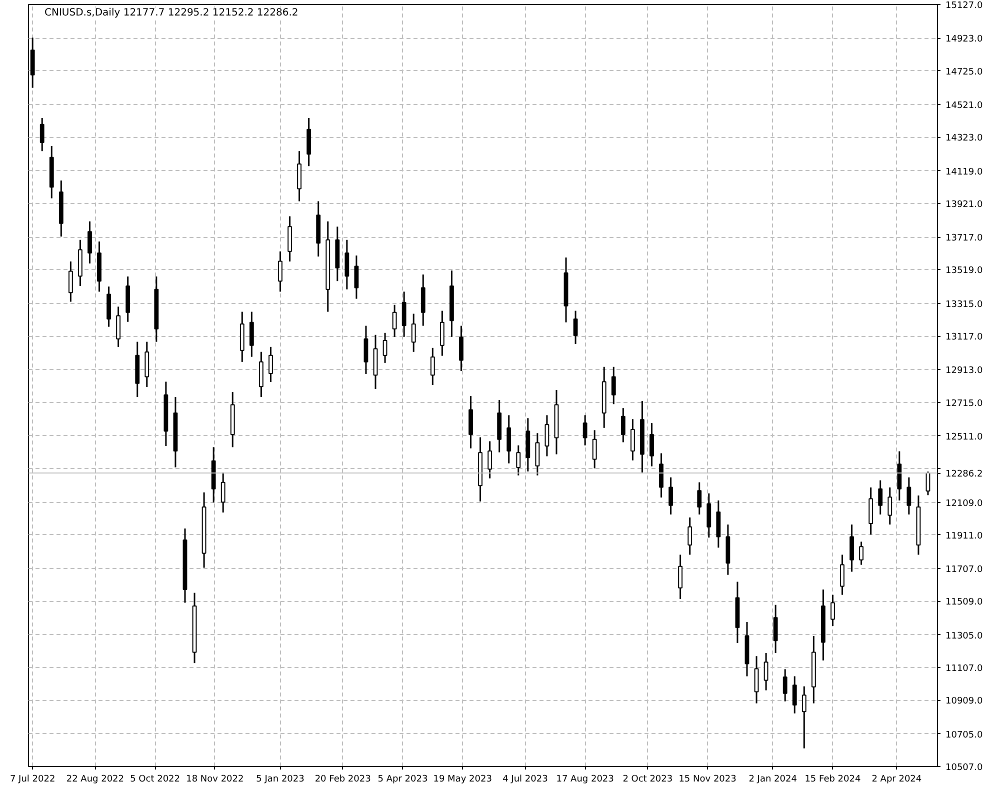  I want to click on x-tick-label: 20 Feb 2023, so click(342, 779).